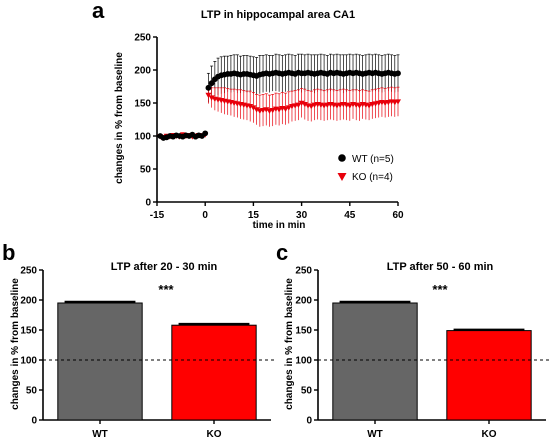 The image size is (550, 439). Describe the element at coordinates (303, 271) in the screenshot. I see `chart-c-y-tick-label: 250` at that location.